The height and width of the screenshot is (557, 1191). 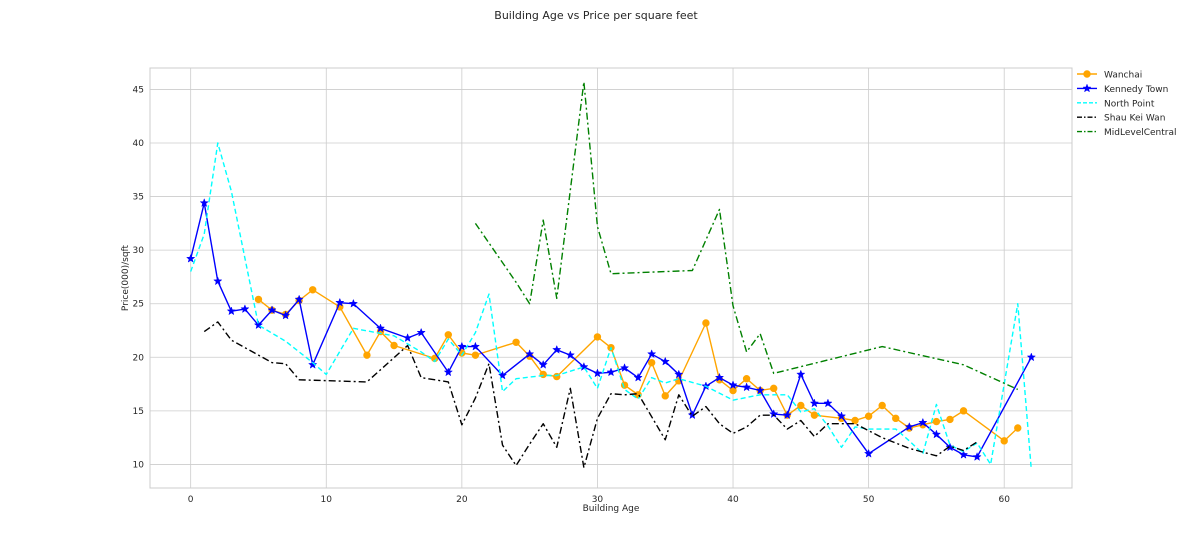 What do you see at coordinates (462, 500) in the screenshot?
I see `x-tick-label: 20` at bounding box center [462, 500].